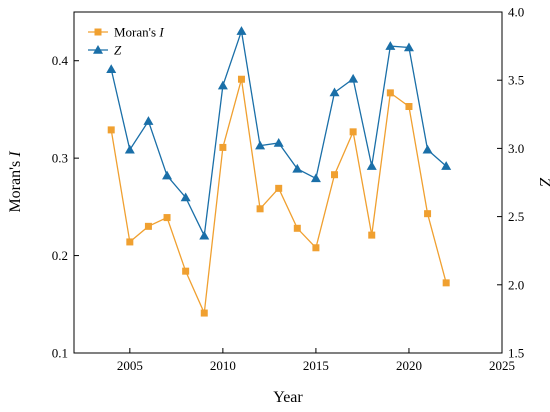  I want to click on left-y-tick-label: 0.1, so click(60, 353).